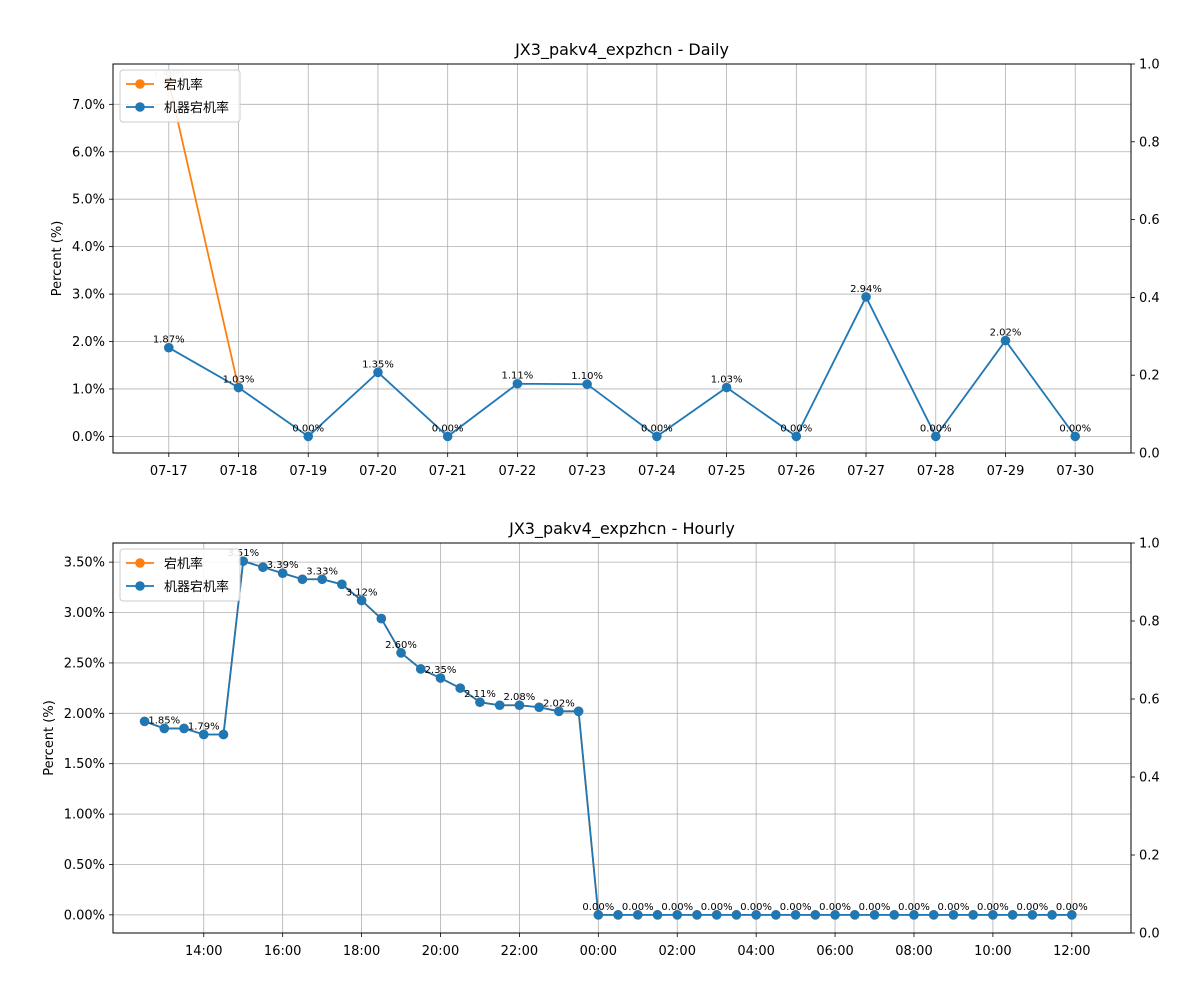  What do you see at coordinates (84, 663) in the screenshot?
I see `y-tick-label: 2.50%` at bounding box center [84, 663].